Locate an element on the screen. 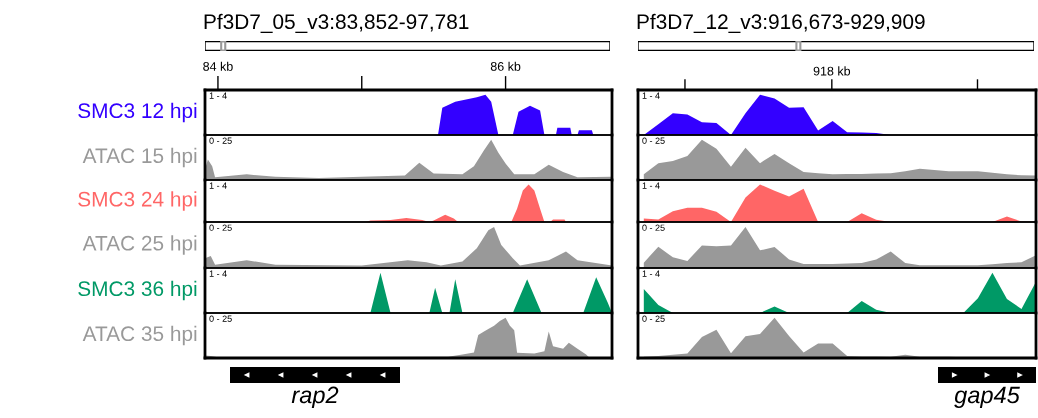 The width and height of the screenshot is (1038, 418). text: rap2 is located at coordinates (315, 397).